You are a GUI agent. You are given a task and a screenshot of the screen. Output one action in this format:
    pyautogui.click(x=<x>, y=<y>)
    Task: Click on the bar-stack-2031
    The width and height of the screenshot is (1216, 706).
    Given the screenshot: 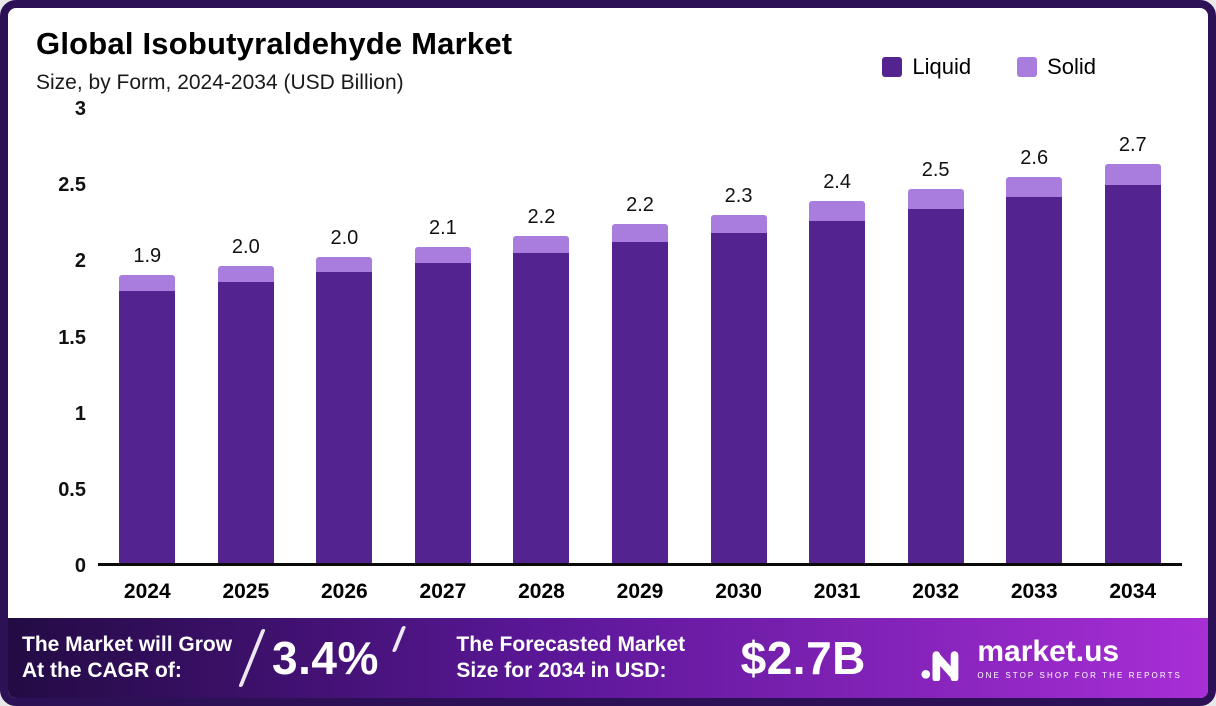 What is the action you would take?
    pyautogui.click(x=837, y=382)
    